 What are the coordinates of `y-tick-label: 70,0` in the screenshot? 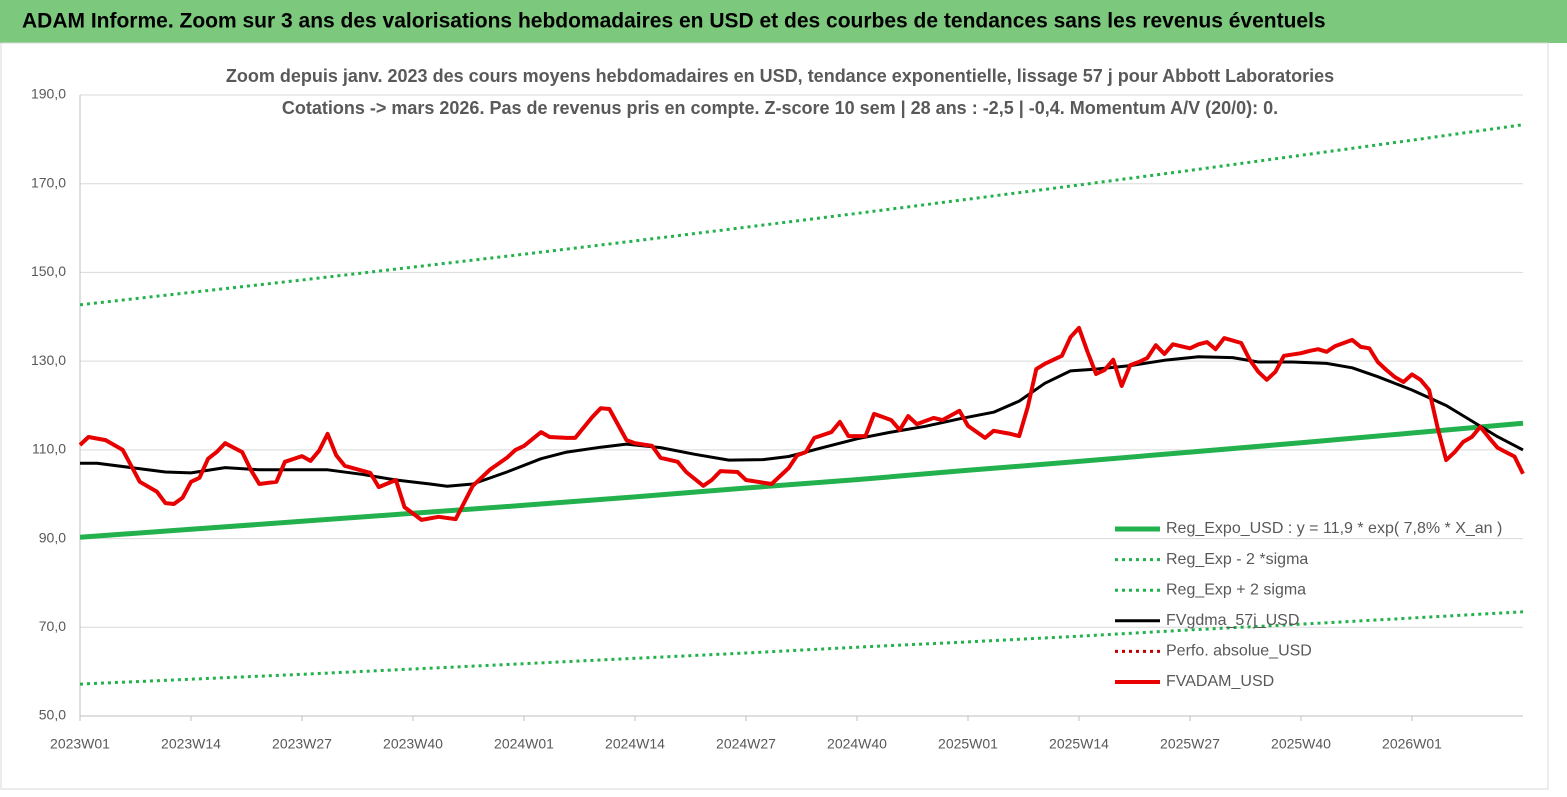 It's located at (52, 626).